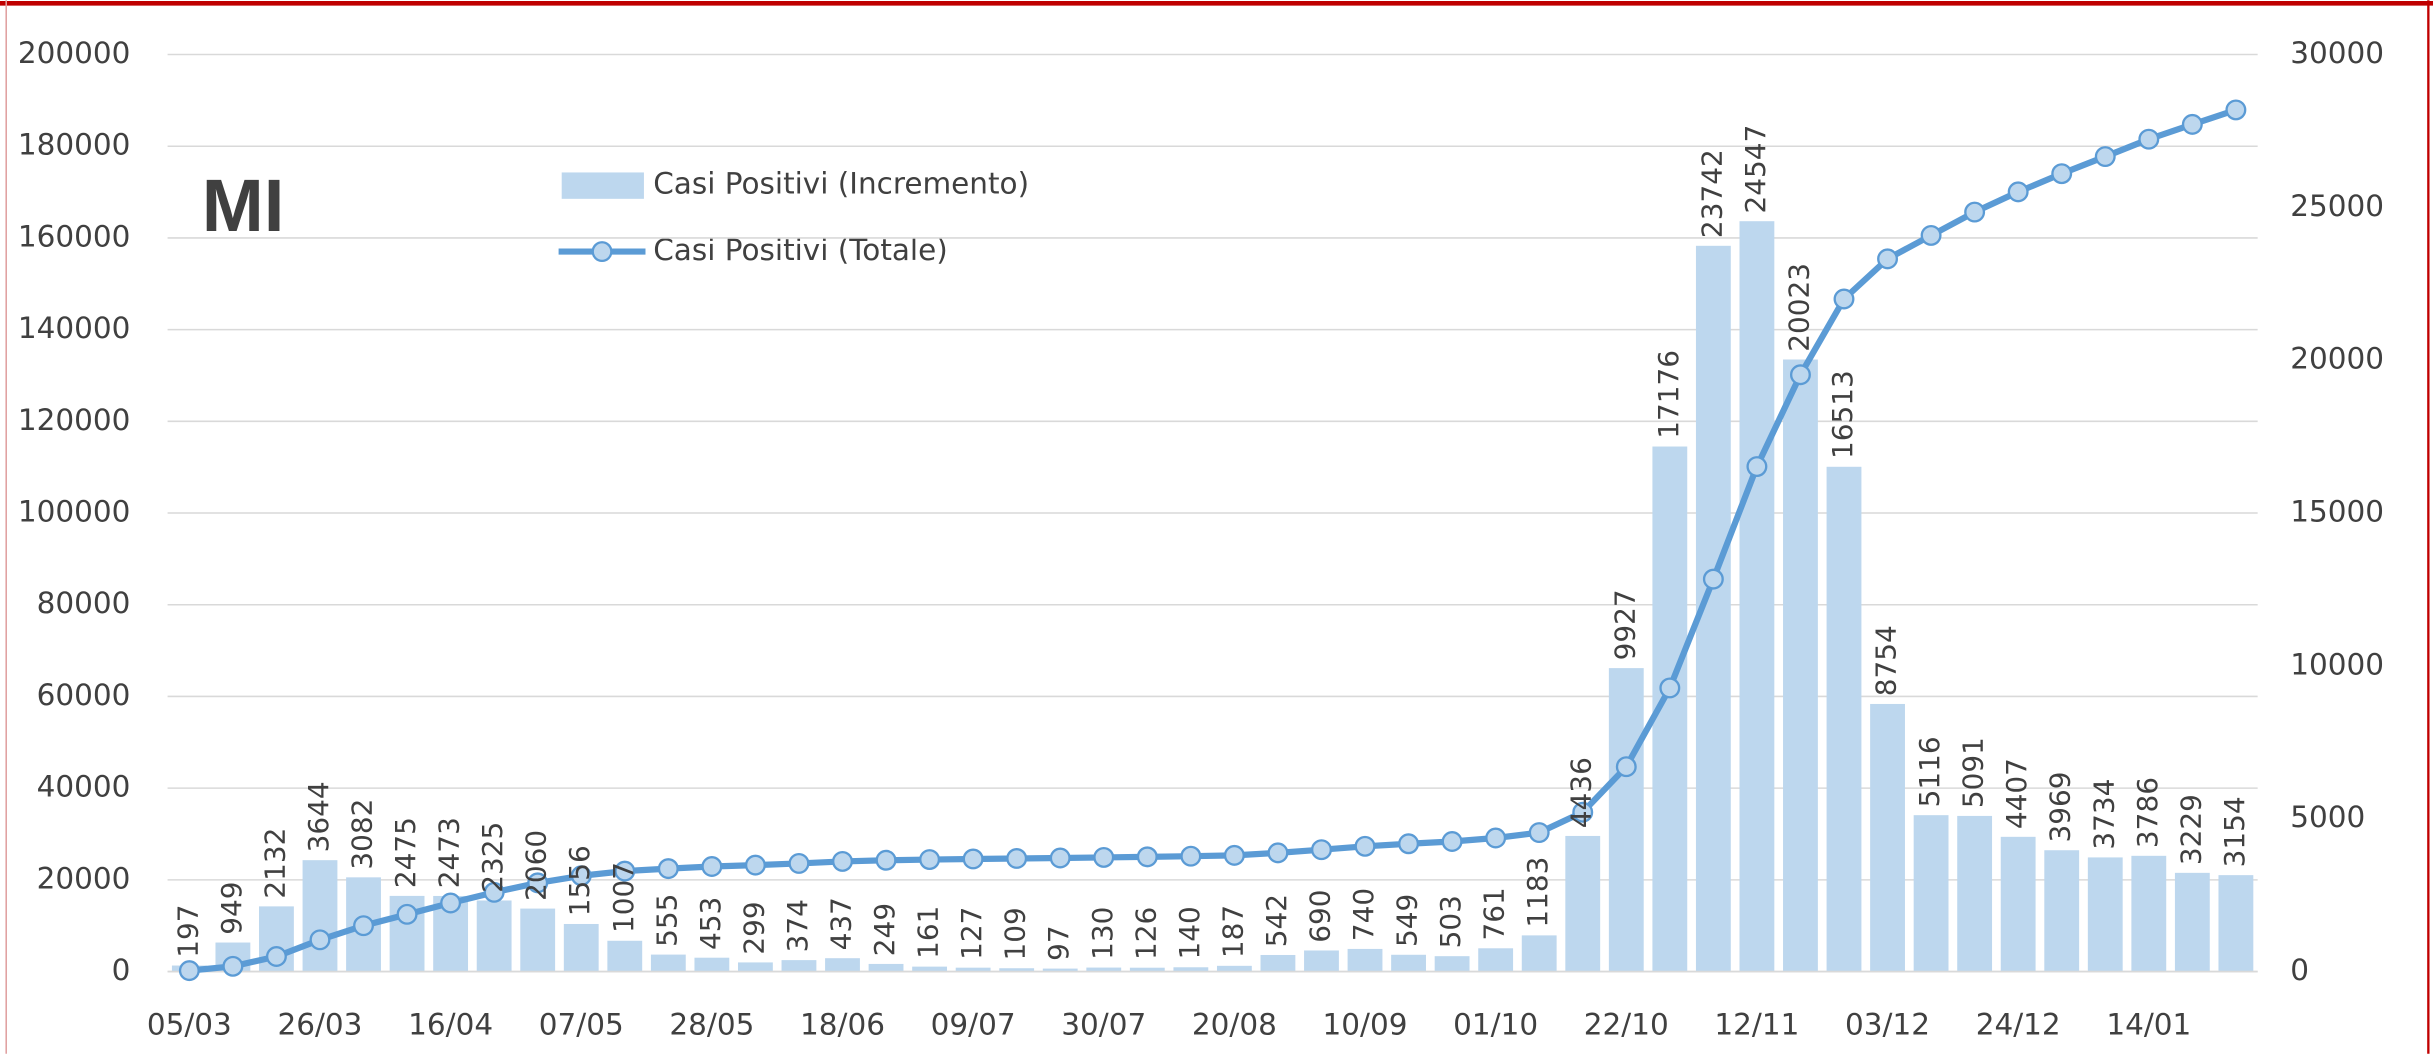  Describe the element at coordinates (2147, 812) in the screenshot. I see `data-label: 3786` at that location.